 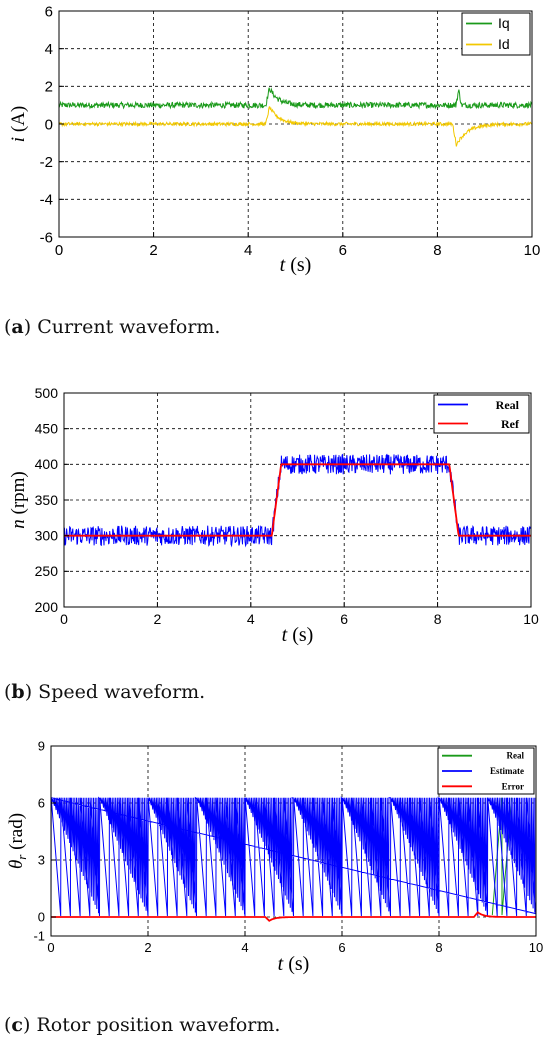 What do you see at coordinates (507, 771) in the screenshot?
I see `legend-label: Estimate` at bounding box center [507, 771].